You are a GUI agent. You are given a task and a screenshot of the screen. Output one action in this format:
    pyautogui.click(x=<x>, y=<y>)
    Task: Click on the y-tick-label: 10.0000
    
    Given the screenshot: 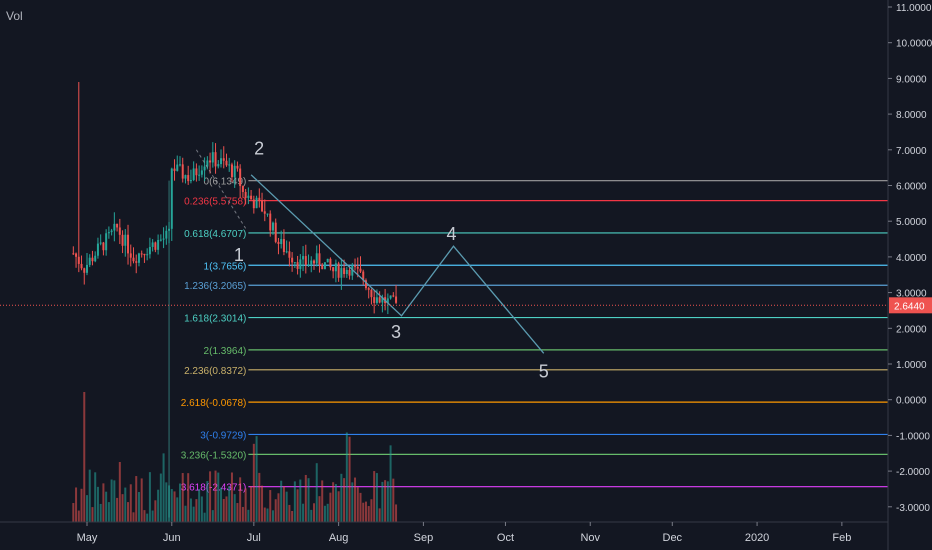 What is the action you would take?
    pyautogui.click(x=914, y=44)
    